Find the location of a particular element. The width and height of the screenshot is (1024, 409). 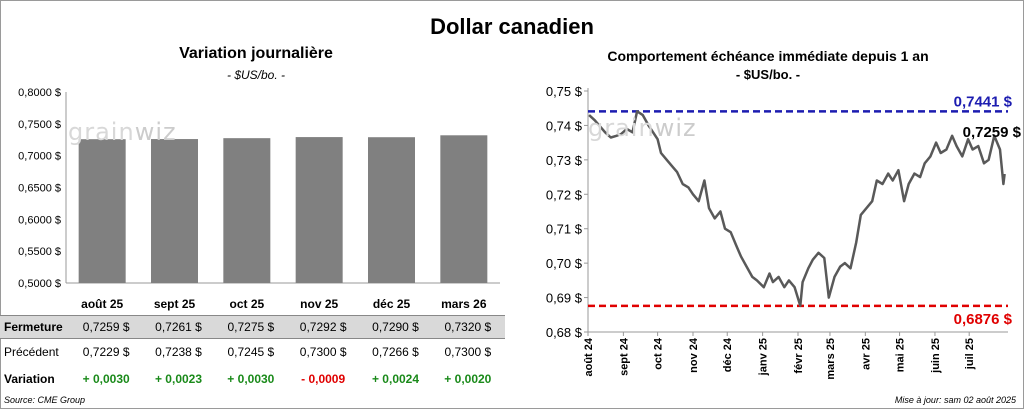

right-y-tick-label: 0,72 $ is located at coordinates (564, 194).